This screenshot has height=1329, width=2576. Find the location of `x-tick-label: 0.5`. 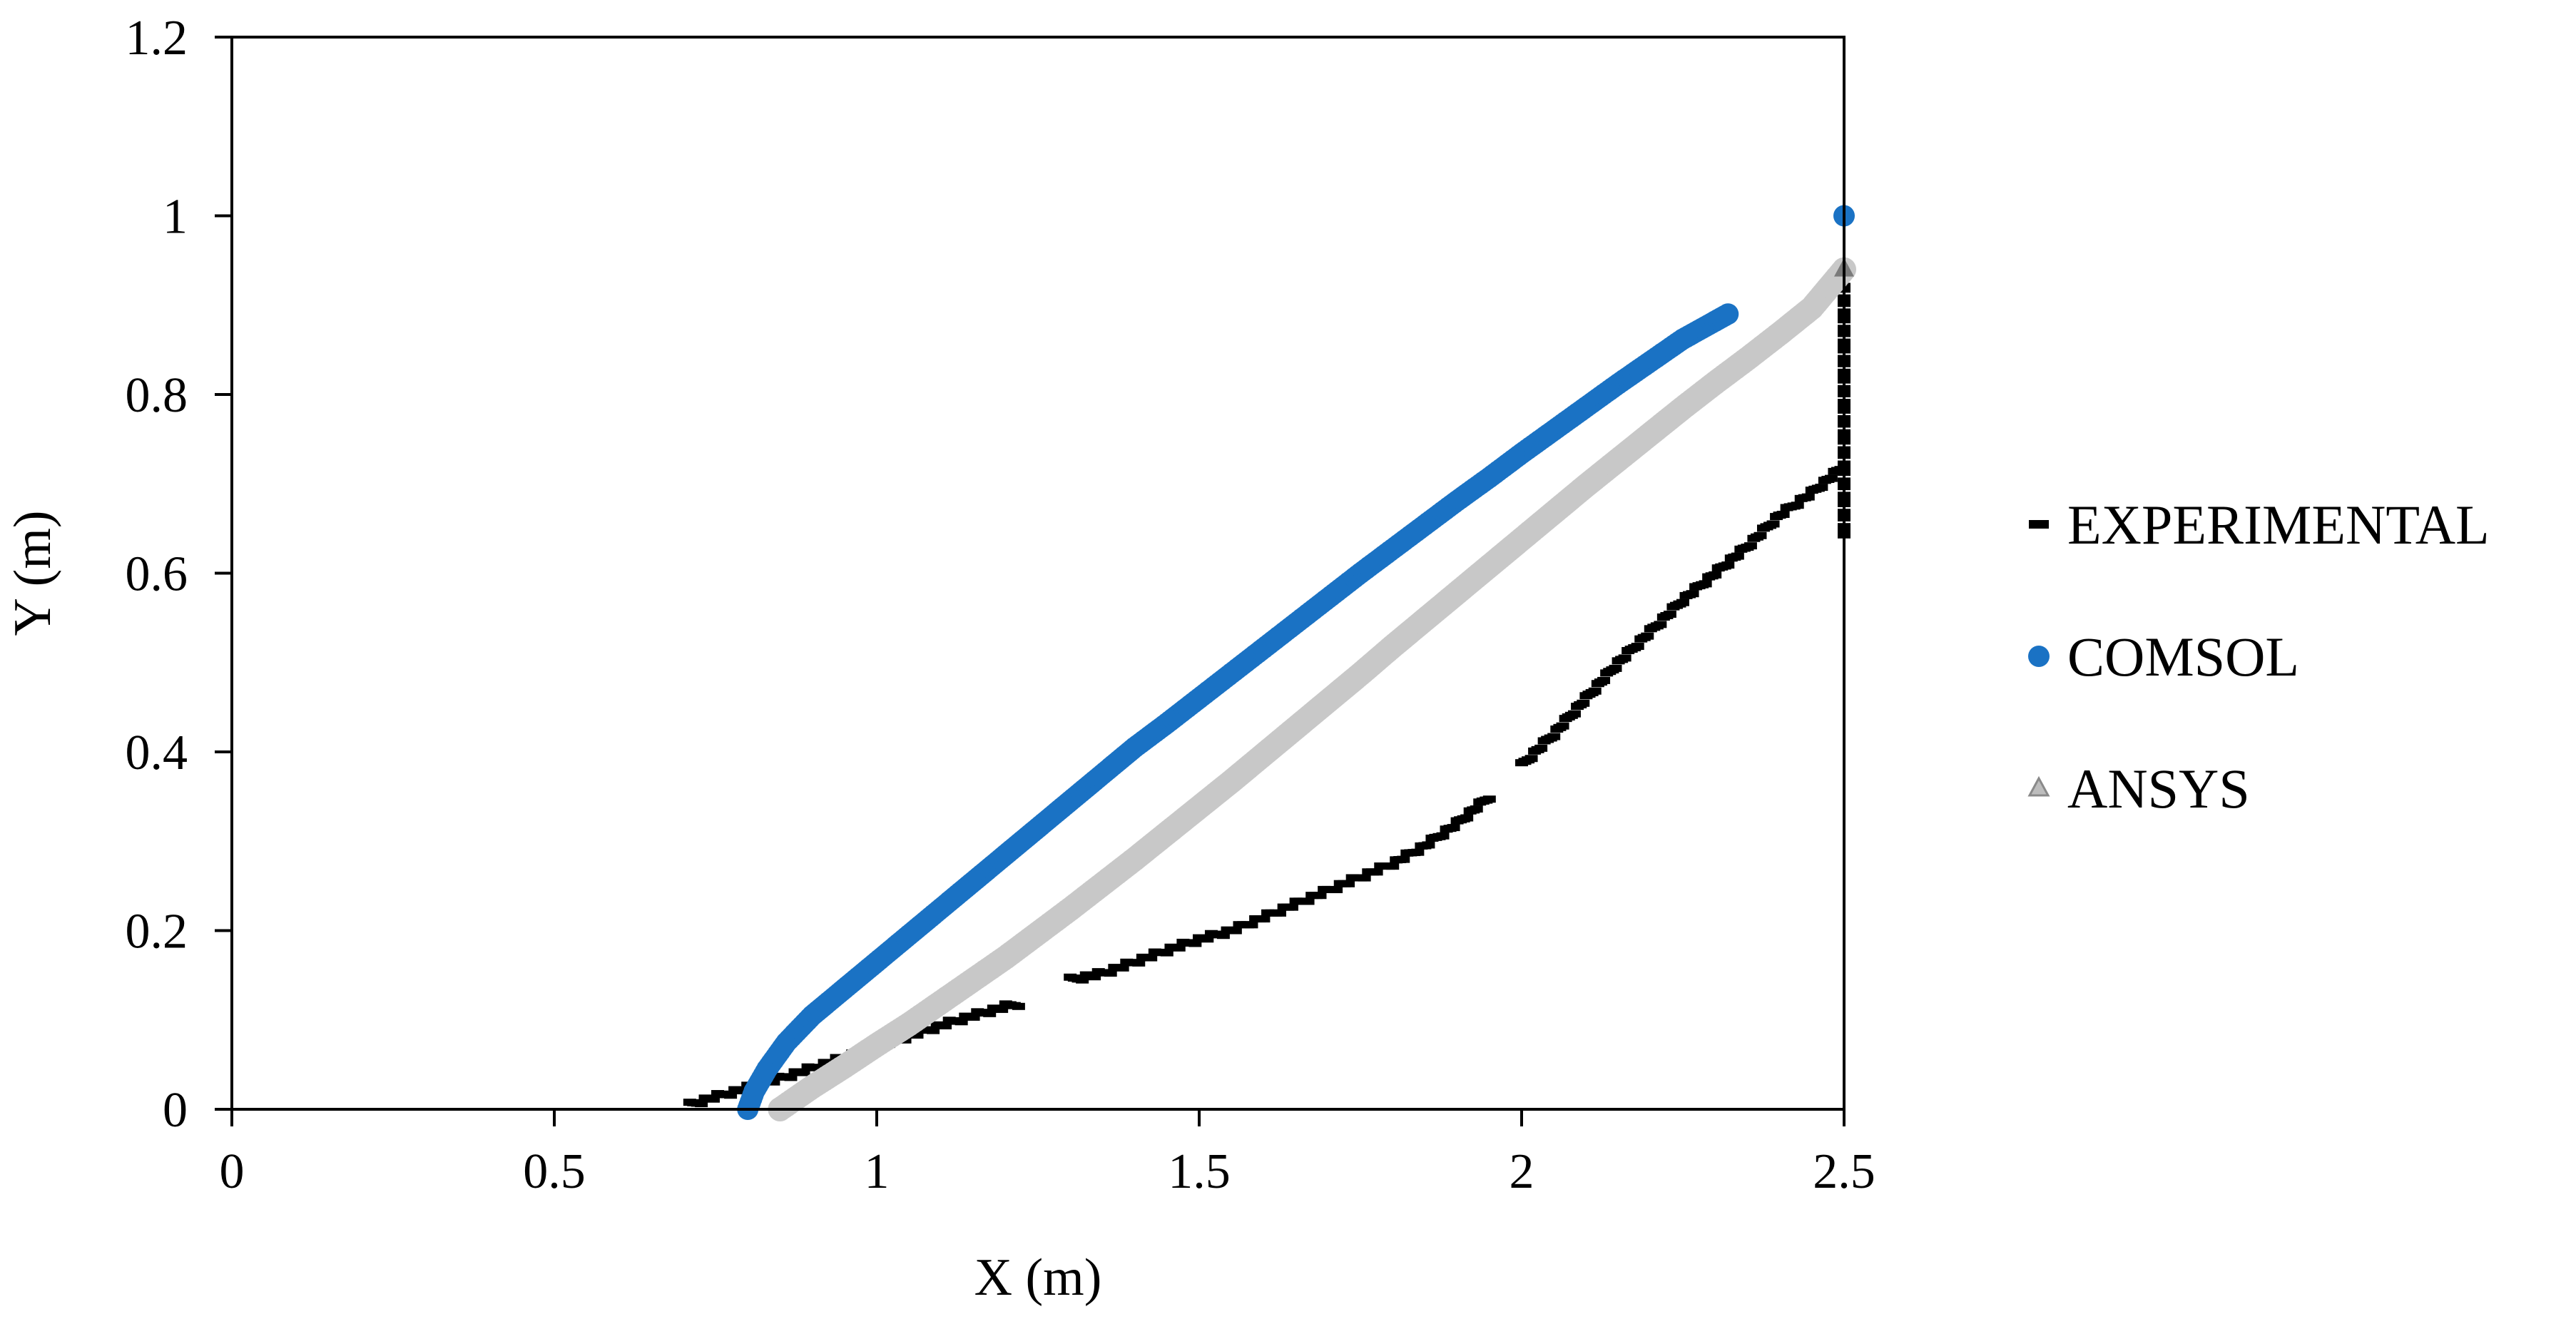

x-tick-label: 0.5 is located at coordinates (554, 1171).